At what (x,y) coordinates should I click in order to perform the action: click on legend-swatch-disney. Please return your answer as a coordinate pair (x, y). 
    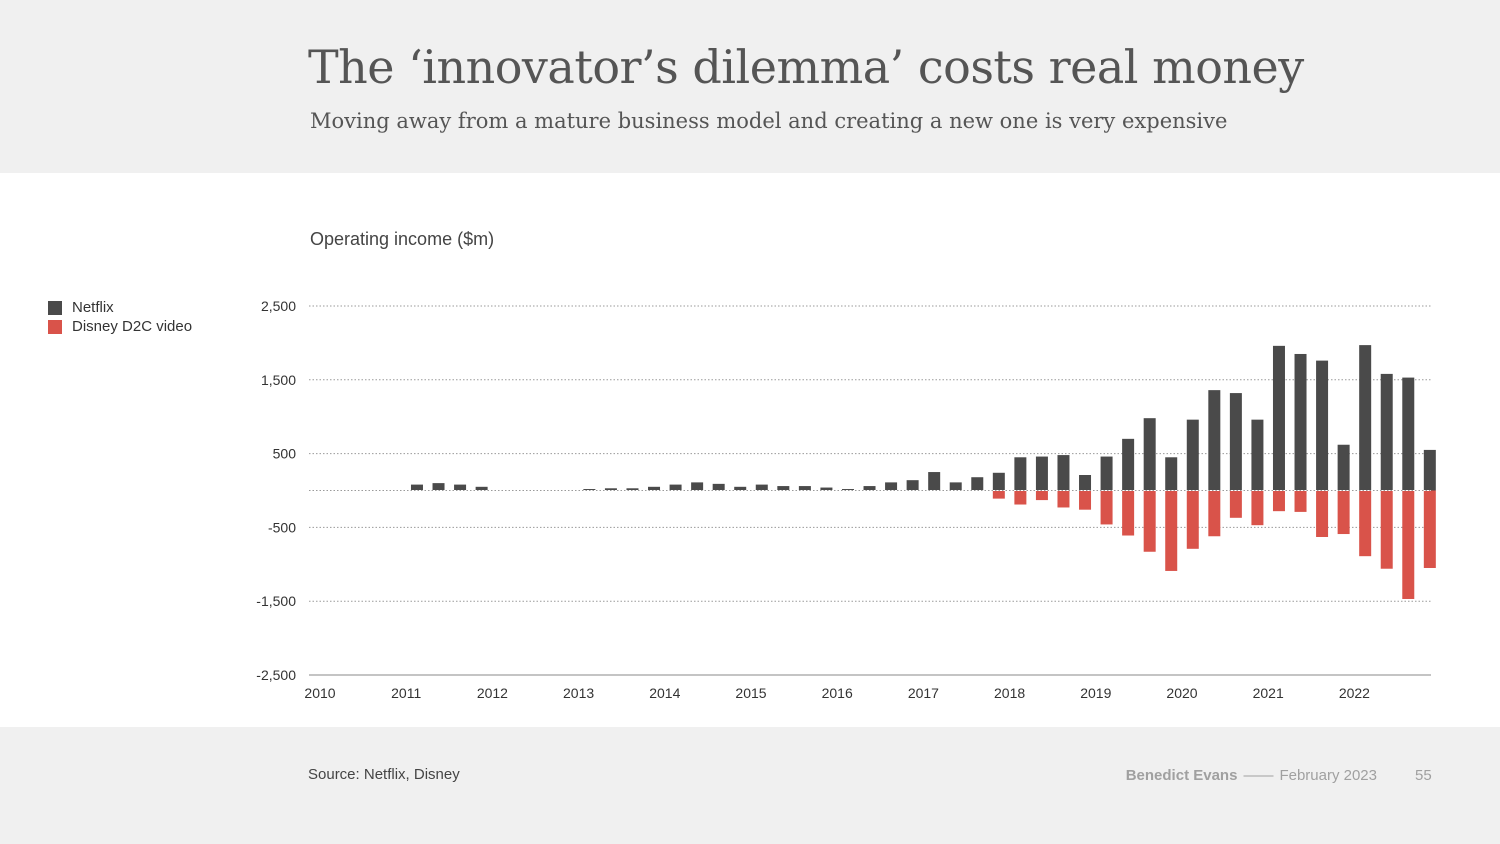
    Looking at the image, I should click on (55, 326).